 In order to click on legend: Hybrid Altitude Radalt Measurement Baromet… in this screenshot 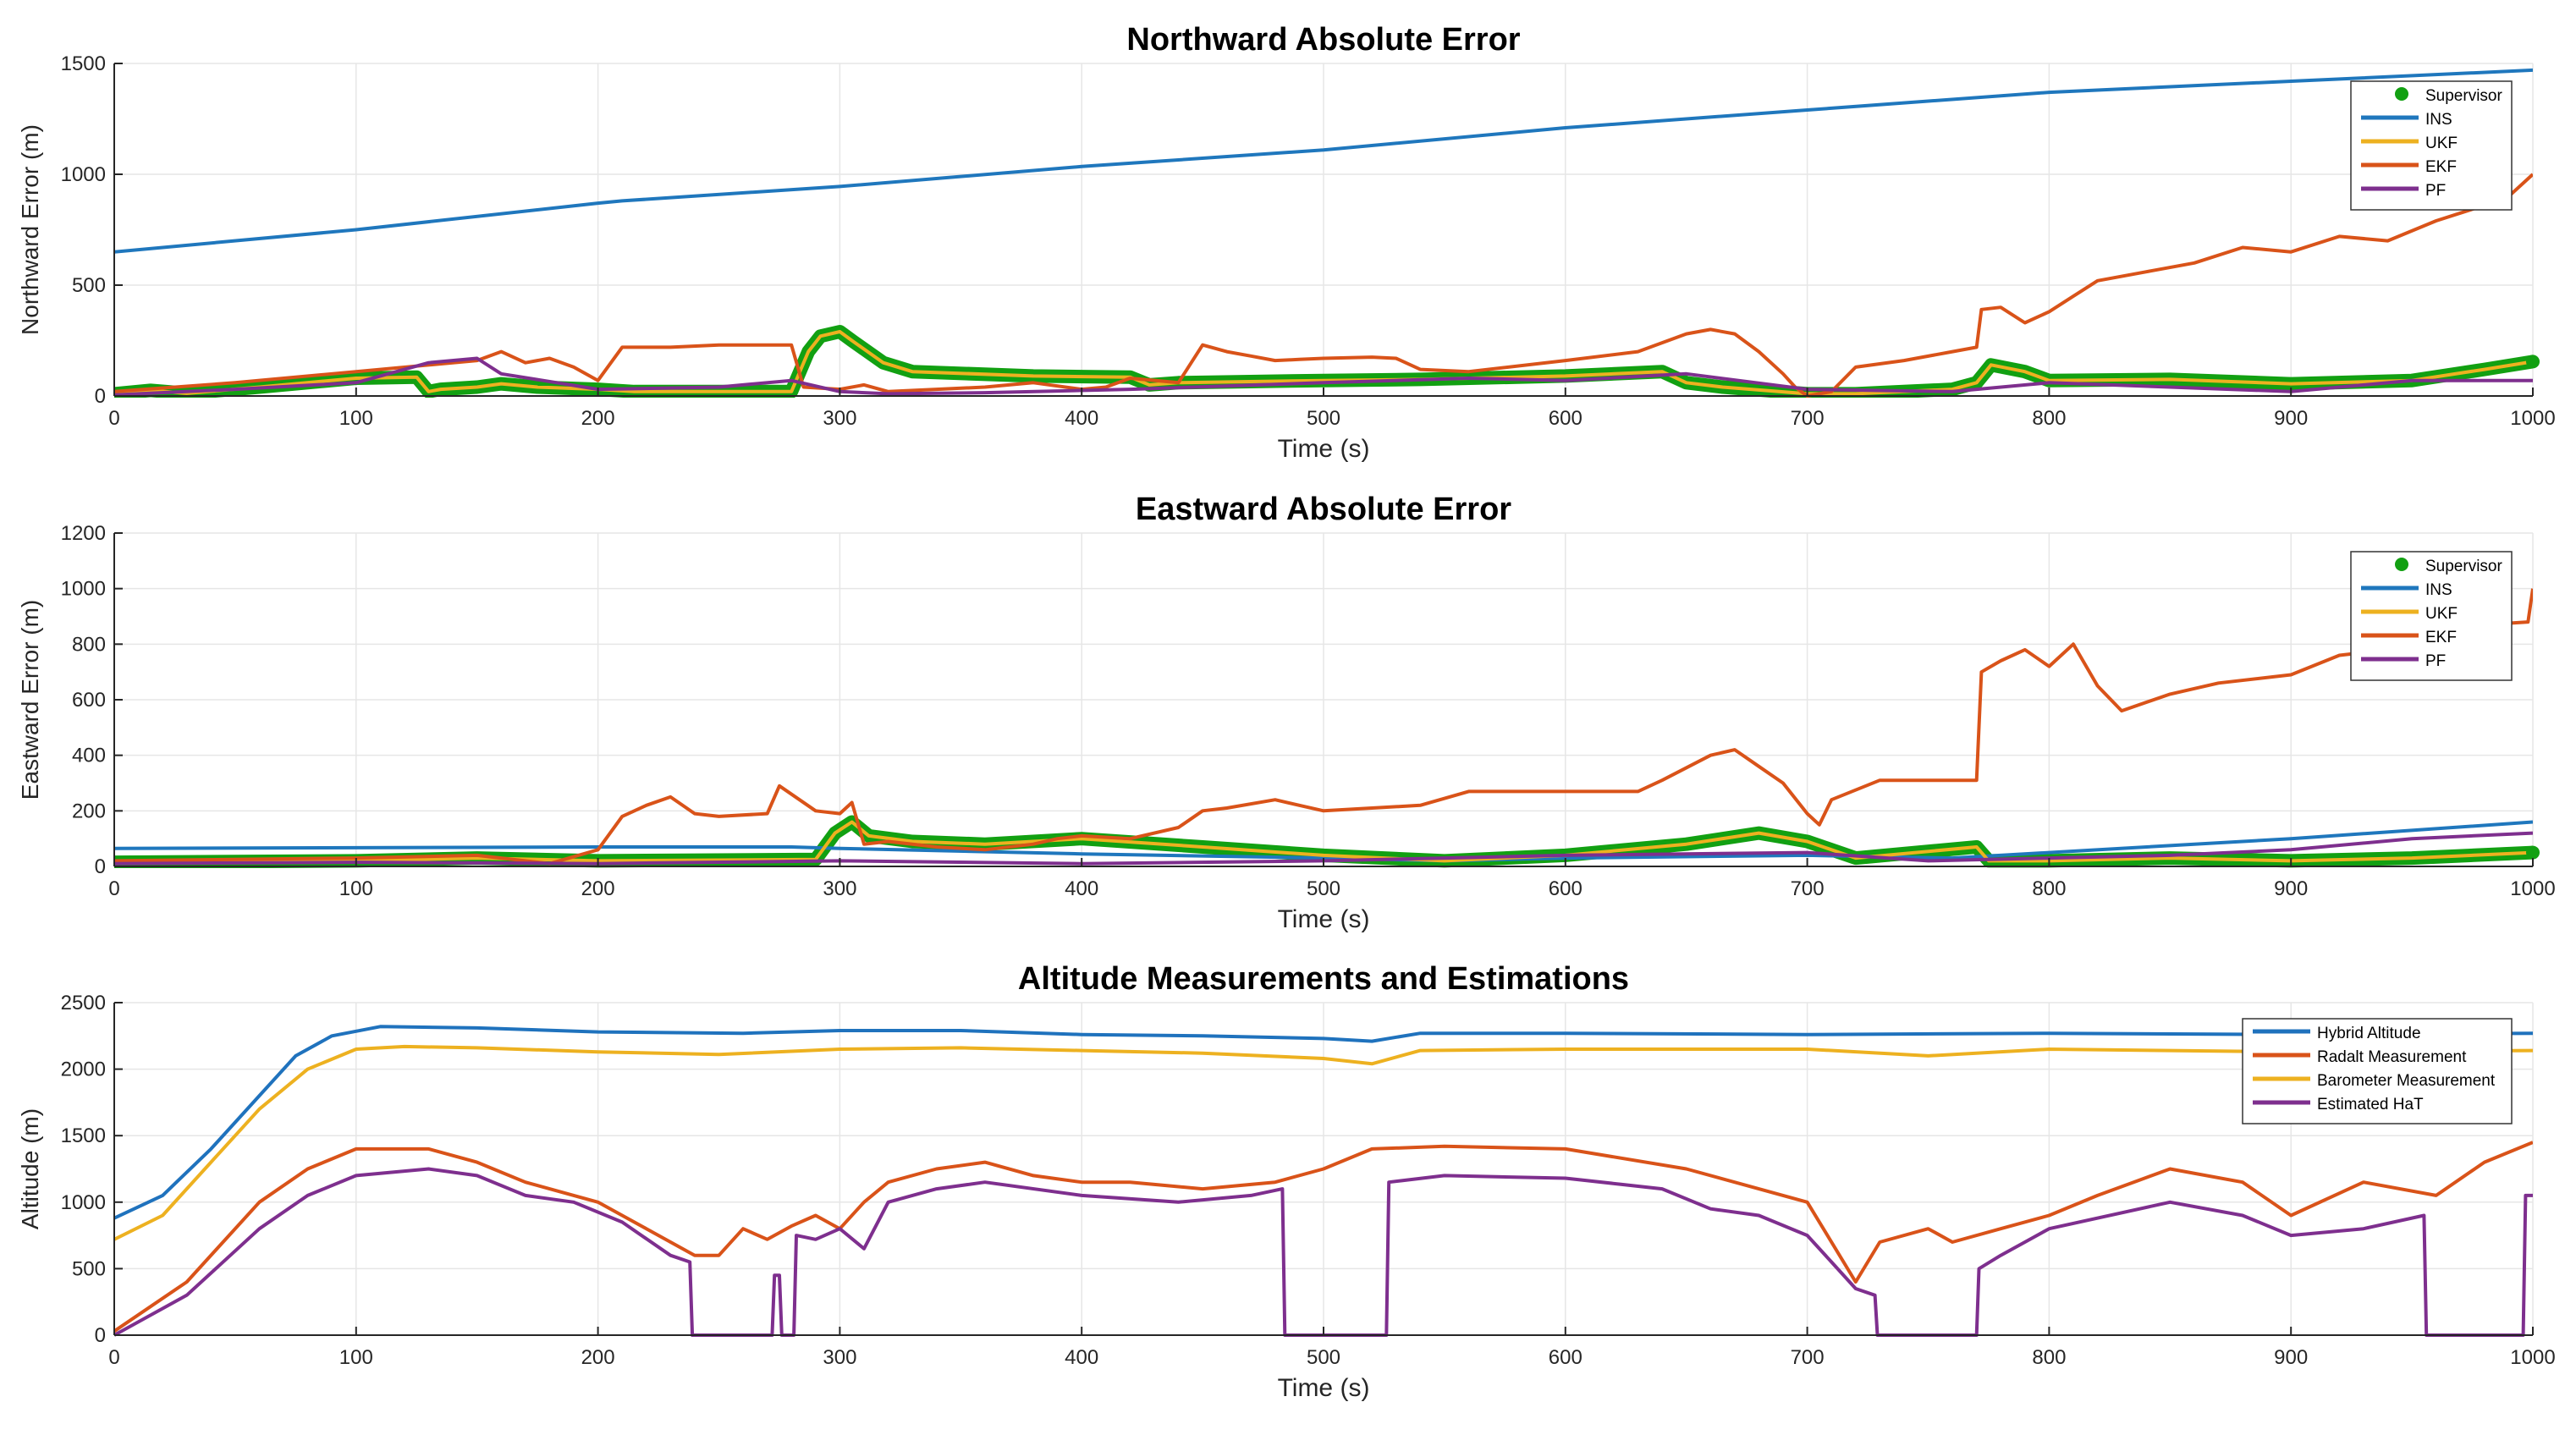, I will do `click(2377, 1071)`.